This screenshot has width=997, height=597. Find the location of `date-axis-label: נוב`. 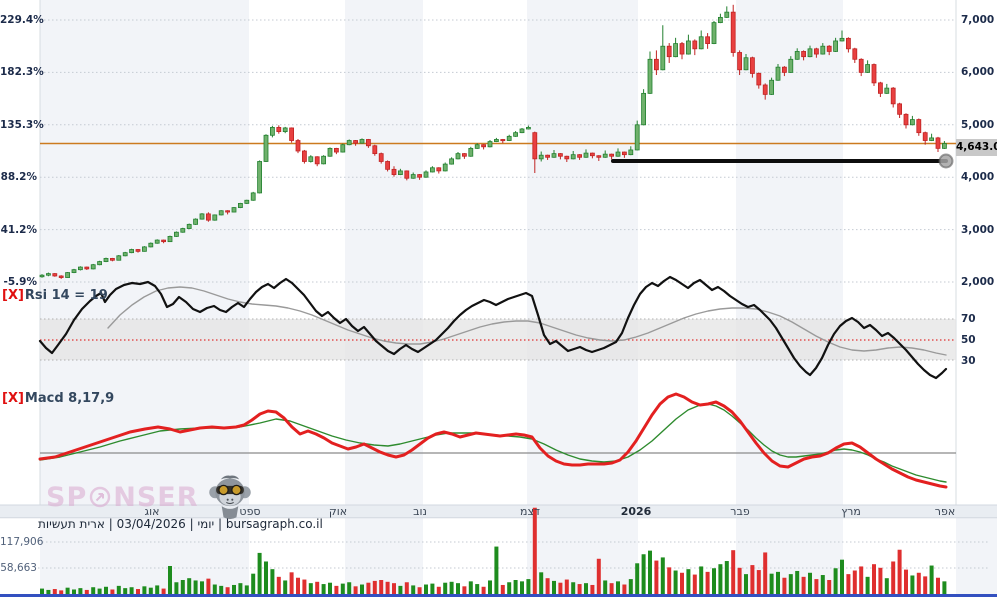

date-axis-label: נוב is located at coordinates (420, 511).